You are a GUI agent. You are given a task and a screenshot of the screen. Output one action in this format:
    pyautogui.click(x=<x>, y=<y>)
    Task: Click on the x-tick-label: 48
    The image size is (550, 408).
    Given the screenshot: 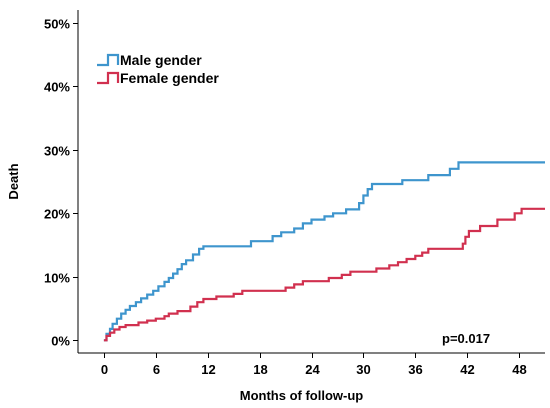 What is the action you would take?
    pyautogui.click(x=519, y=369)
    